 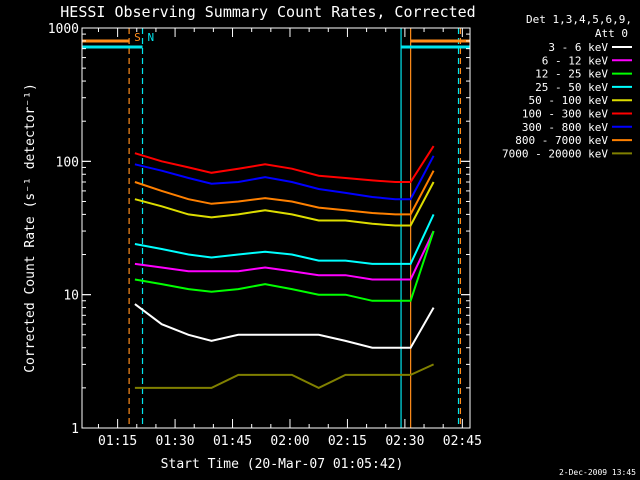 What do you see at coordinates (117, 441) in the screenshot?
I see `x-tick-label: 01:15` at bounding box center [117, 441].